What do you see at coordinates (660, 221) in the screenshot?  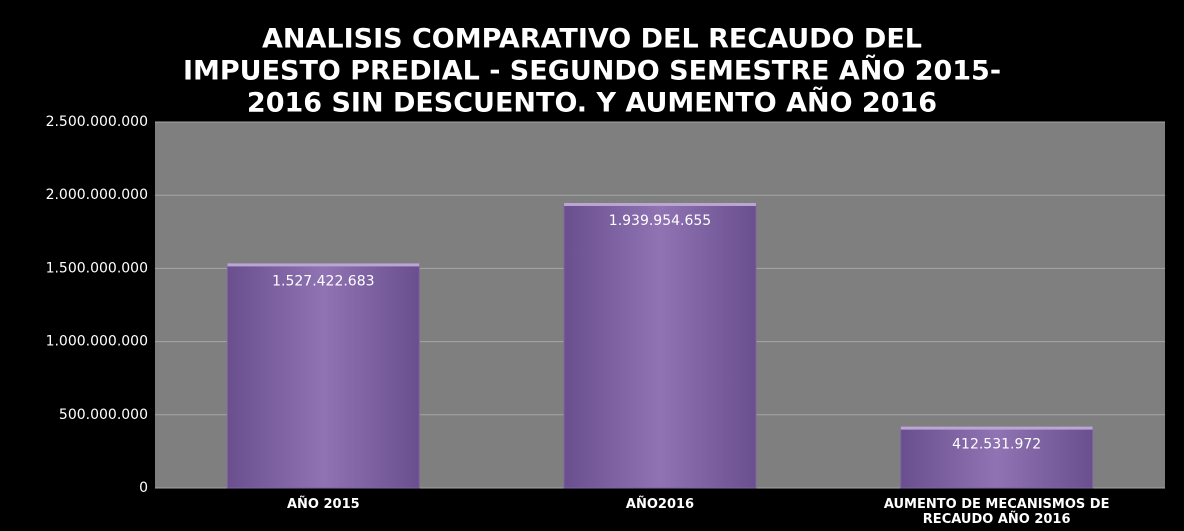 I see `value-label: 1.939.954.655` at bounding box center [660, 221].